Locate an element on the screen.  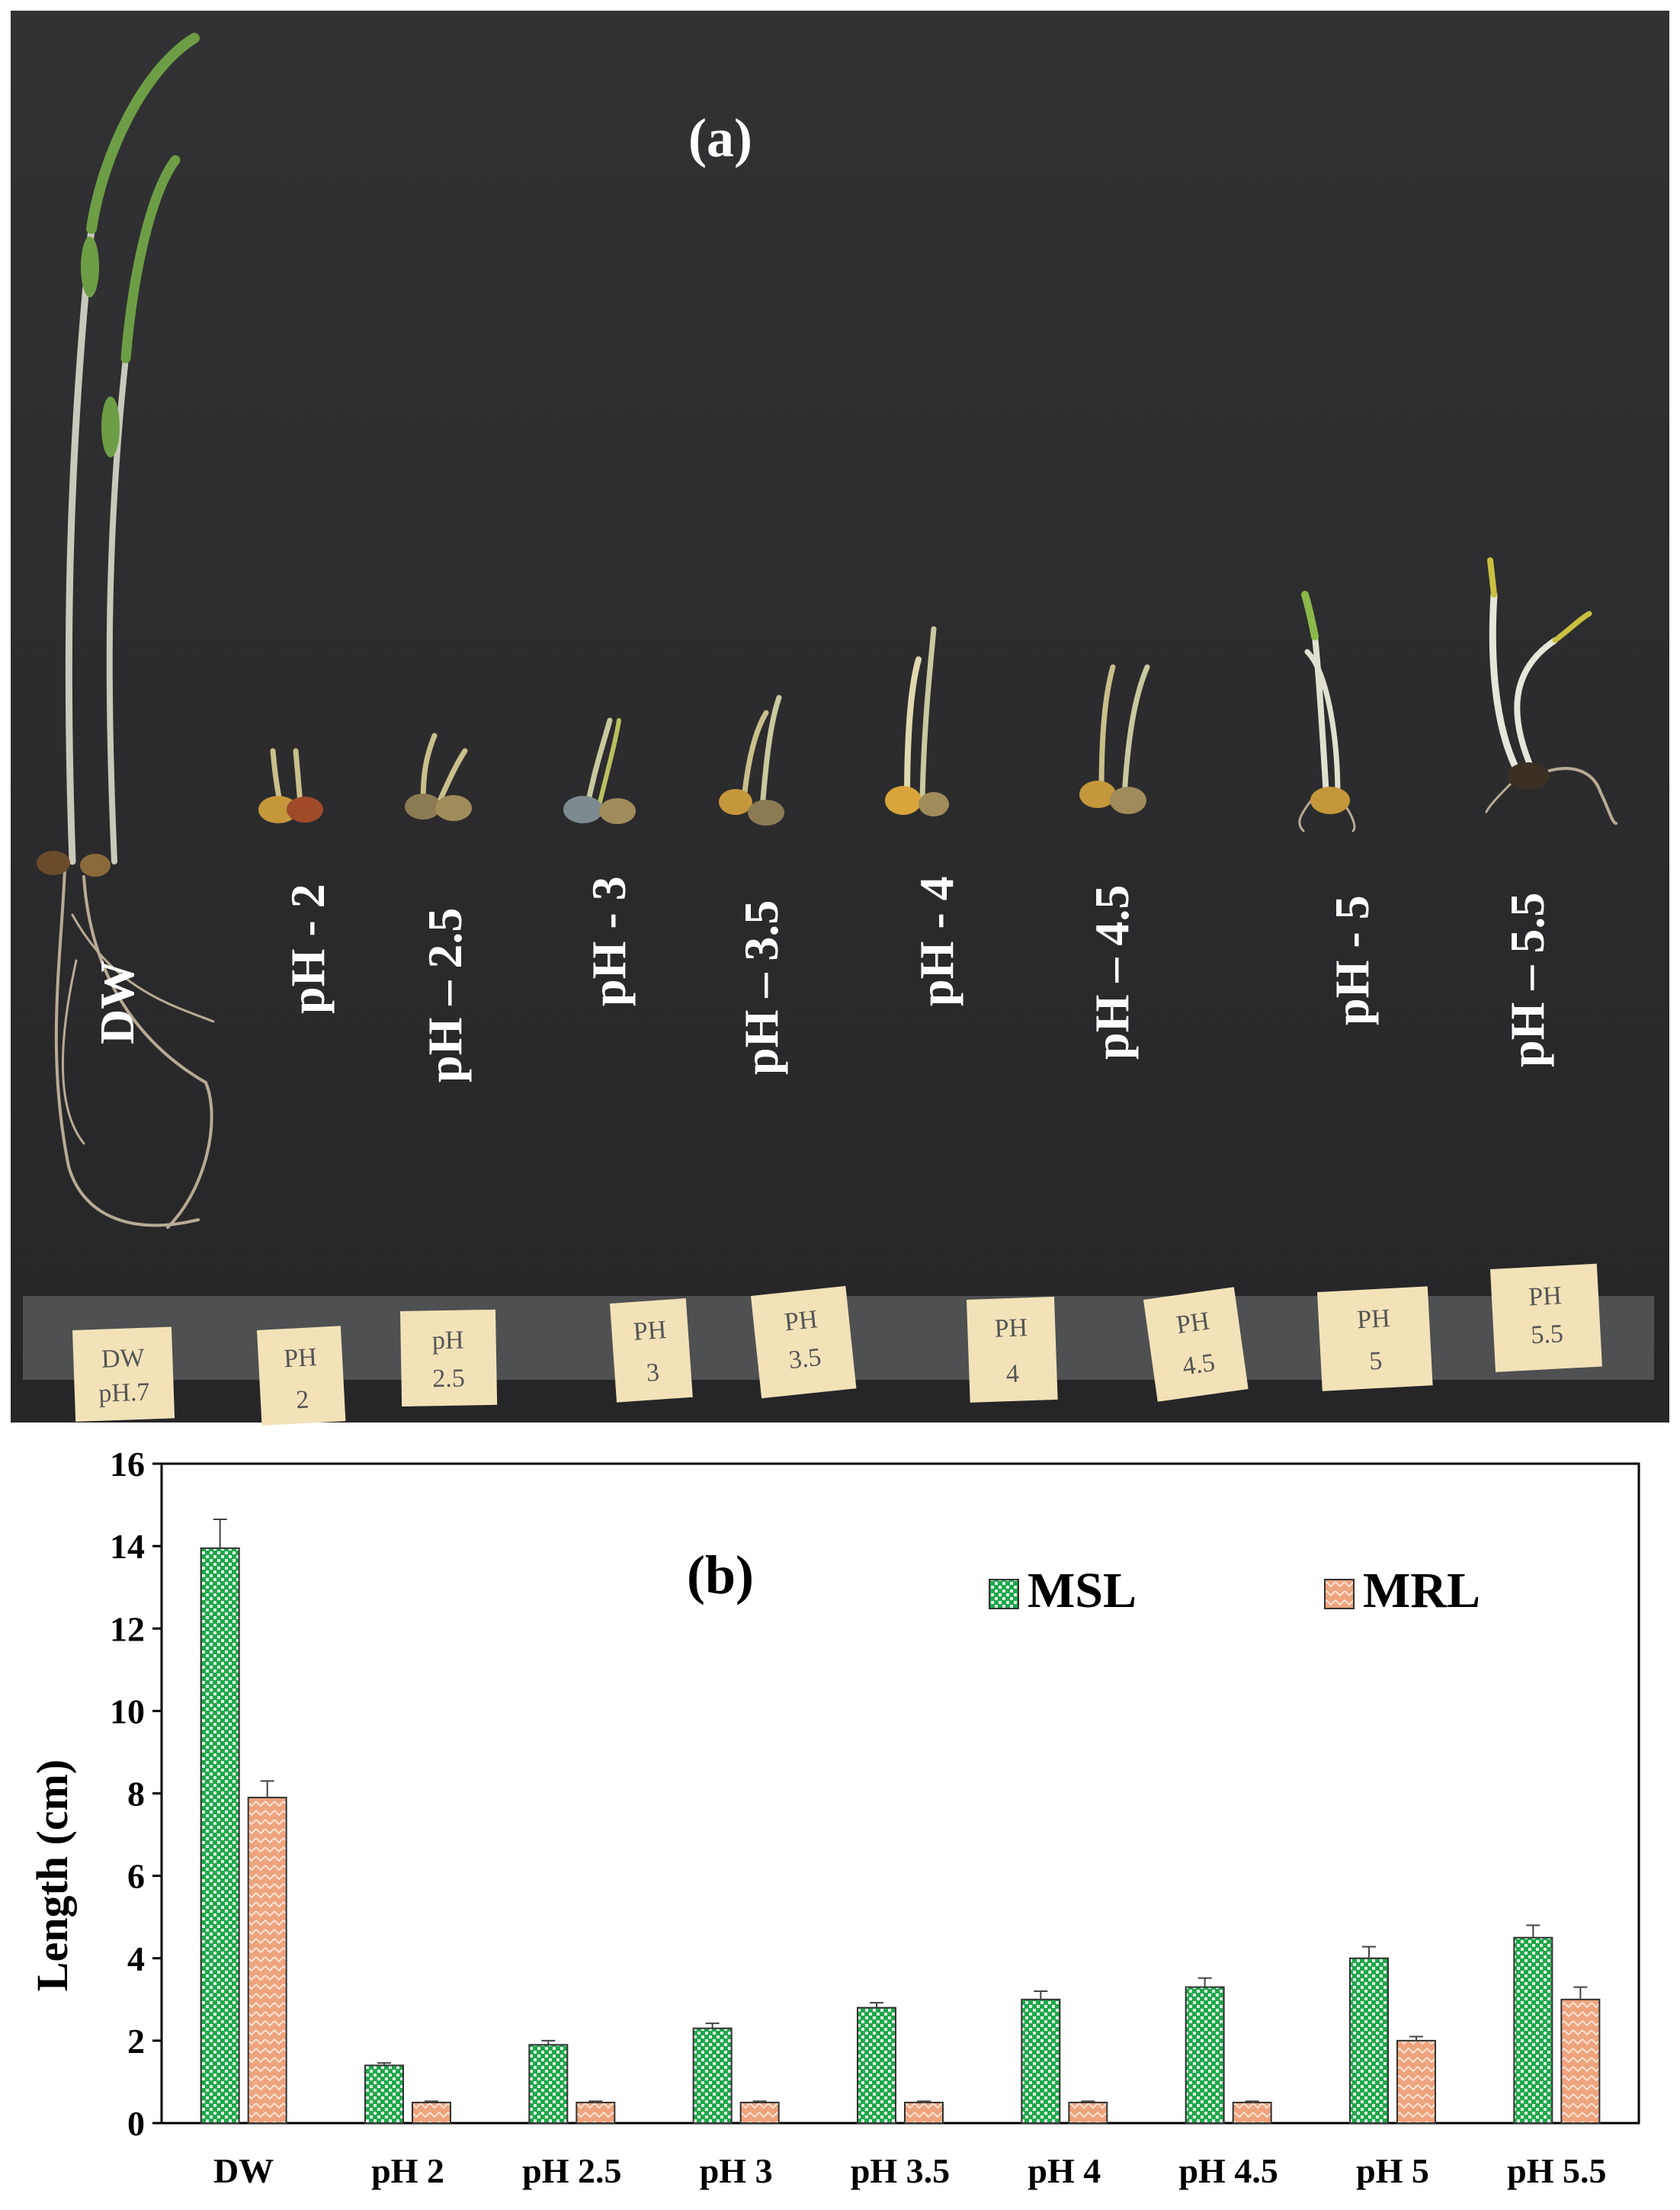
x-tick-label: pH 4.5 is located at coordinates (1228, 2170).